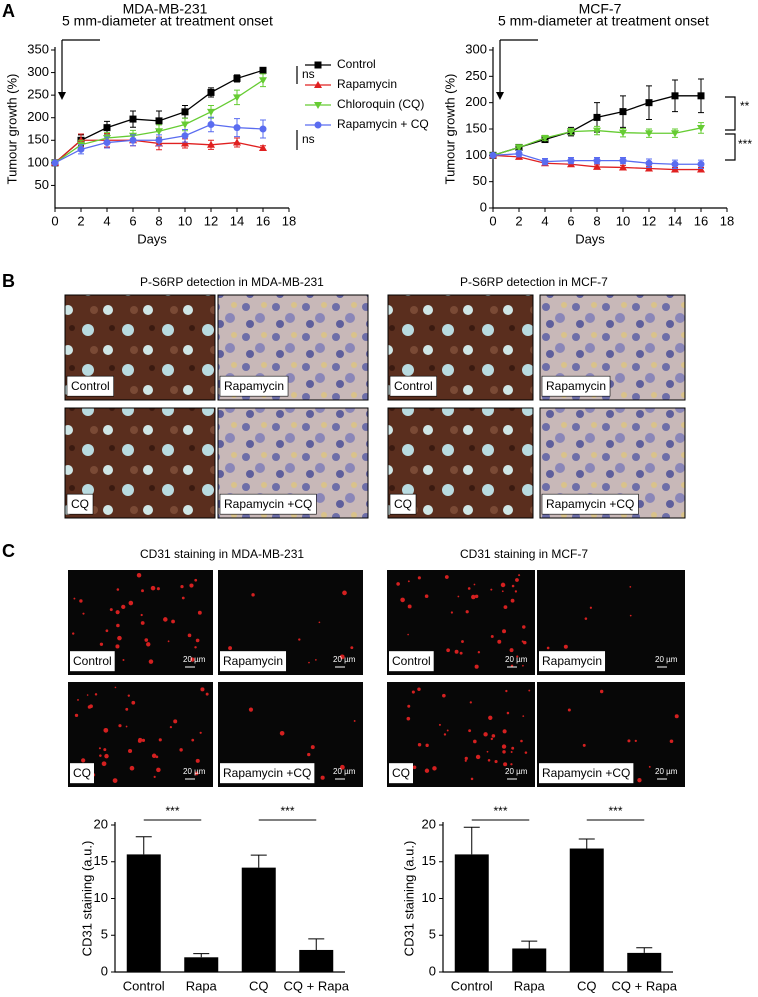  What do you see at coordinates (476, 127) in the screenshot?
I see `y-tick-label: 150` at bounding box center [476, 127].